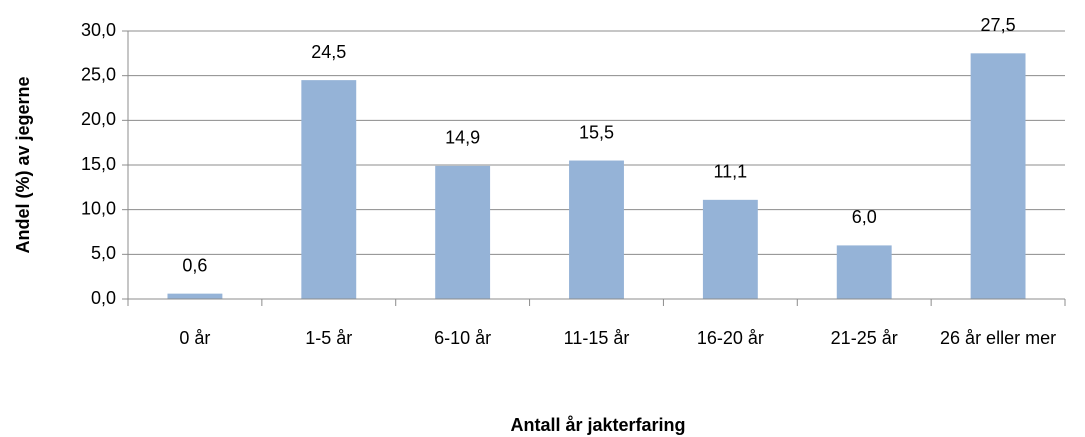 The width and height of the screenshot is (1085, 437). I want to click on y-tick-label: 0,0, so click(103, 298).